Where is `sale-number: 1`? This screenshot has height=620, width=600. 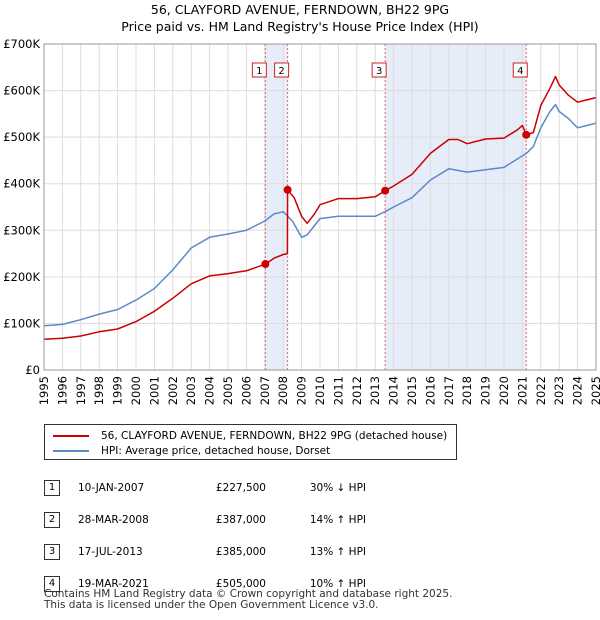 sale-number: 1 is located at coordinates (52, 488).